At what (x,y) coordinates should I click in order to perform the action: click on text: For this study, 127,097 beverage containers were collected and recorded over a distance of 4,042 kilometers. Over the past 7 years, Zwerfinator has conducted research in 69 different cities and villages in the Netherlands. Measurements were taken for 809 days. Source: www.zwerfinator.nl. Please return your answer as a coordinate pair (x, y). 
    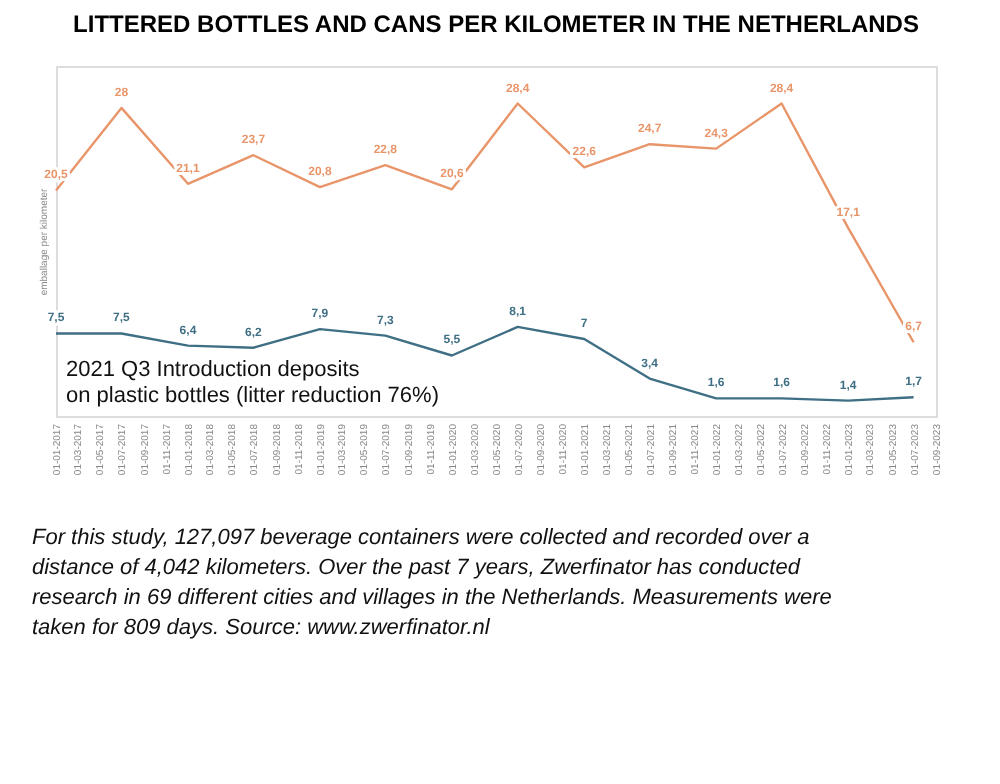
    Looking at the image, I should click on (432, 583).